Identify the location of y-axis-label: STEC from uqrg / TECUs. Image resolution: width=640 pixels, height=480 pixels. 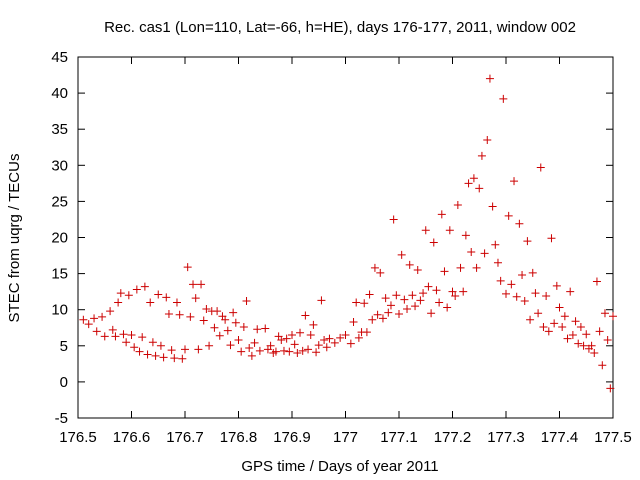
(14, 238).